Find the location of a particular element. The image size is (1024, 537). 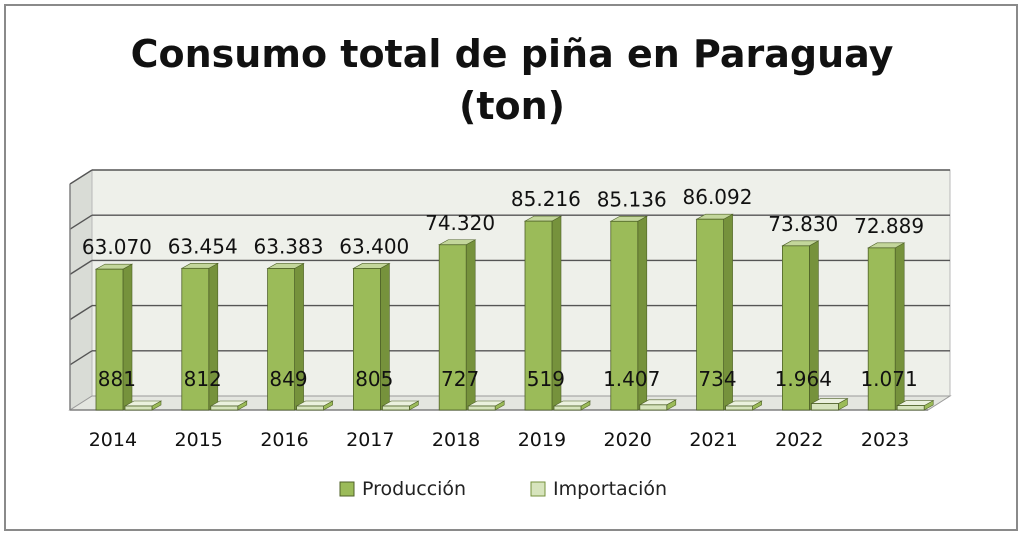

legend-label-produccion: Producción is located at coordinates (414, 489).